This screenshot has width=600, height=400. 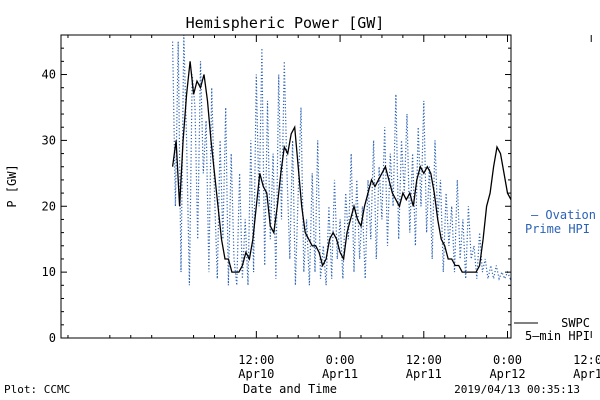 I want to click on timestamp: 2019/04/13 00:35:13, so click(x=517, y=389).